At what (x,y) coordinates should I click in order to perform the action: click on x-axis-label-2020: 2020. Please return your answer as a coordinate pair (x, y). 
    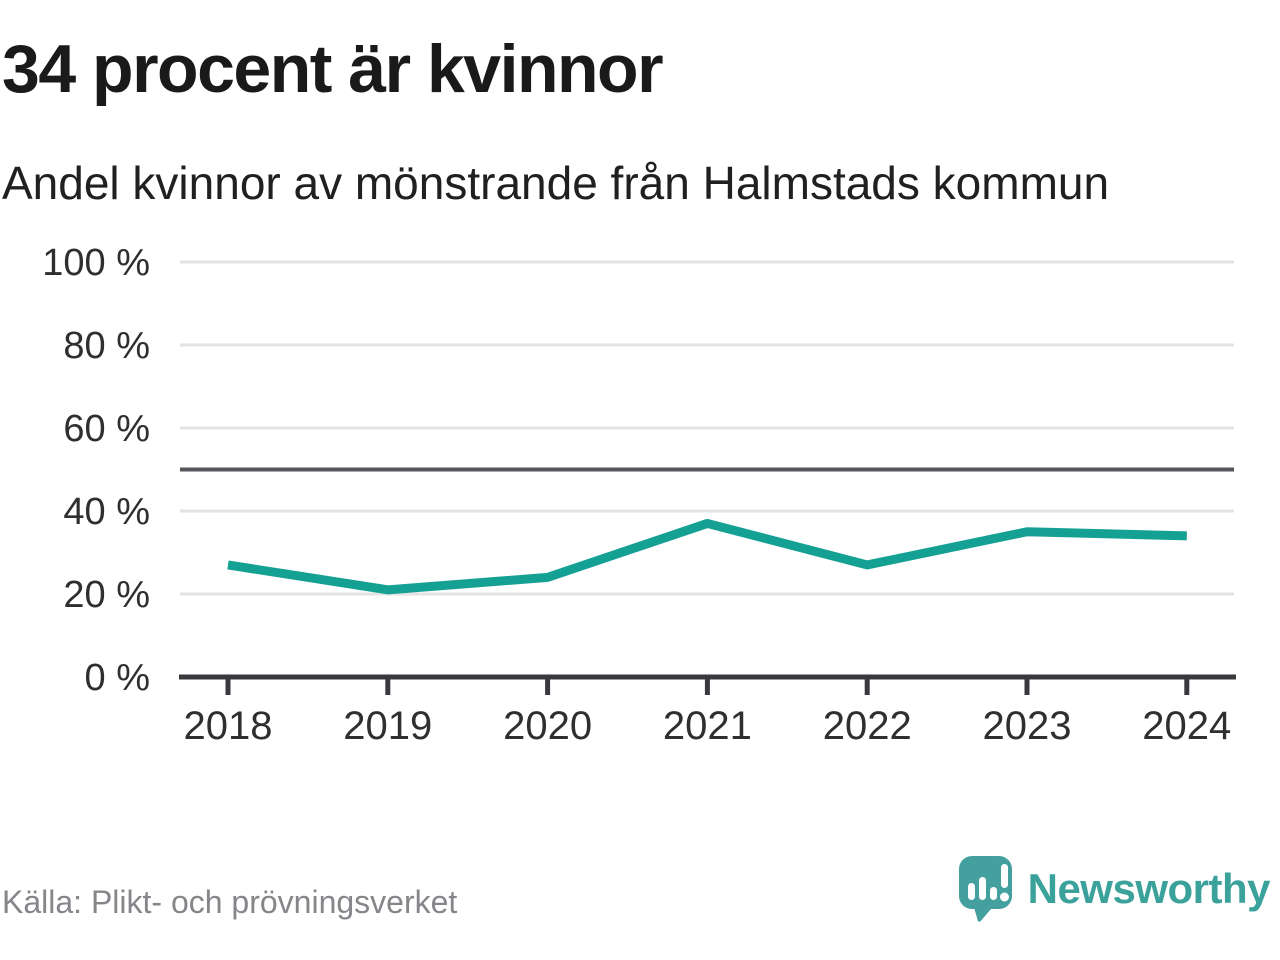
    Looking at the image, I should click on (547, 726).